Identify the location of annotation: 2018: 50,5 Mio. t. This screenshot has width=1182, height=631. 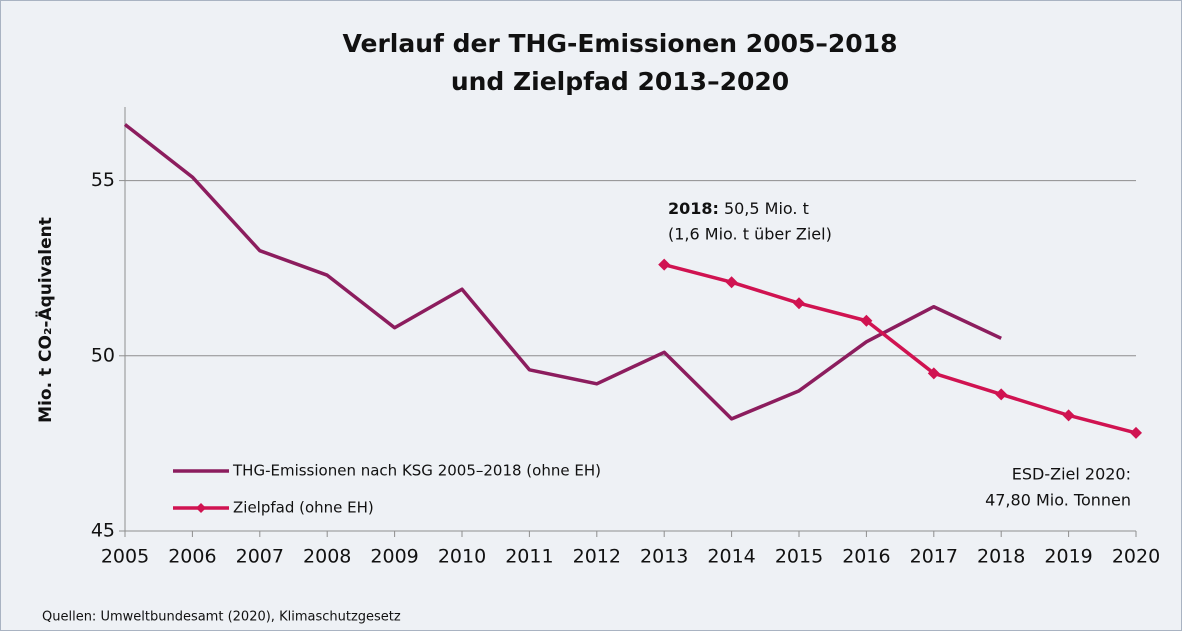
(738, 208).